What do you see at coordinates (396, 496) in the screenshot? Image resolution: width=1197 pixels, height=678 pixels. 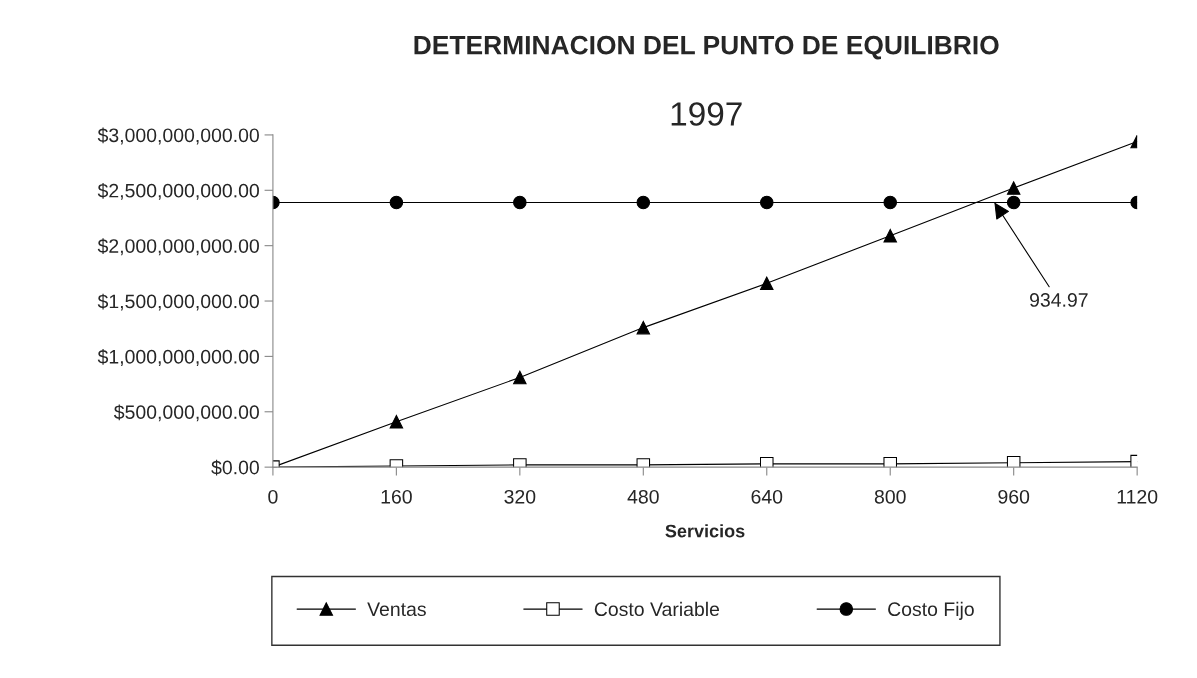 I see `x-tick-label: 160` at bounding box center [396, 496].